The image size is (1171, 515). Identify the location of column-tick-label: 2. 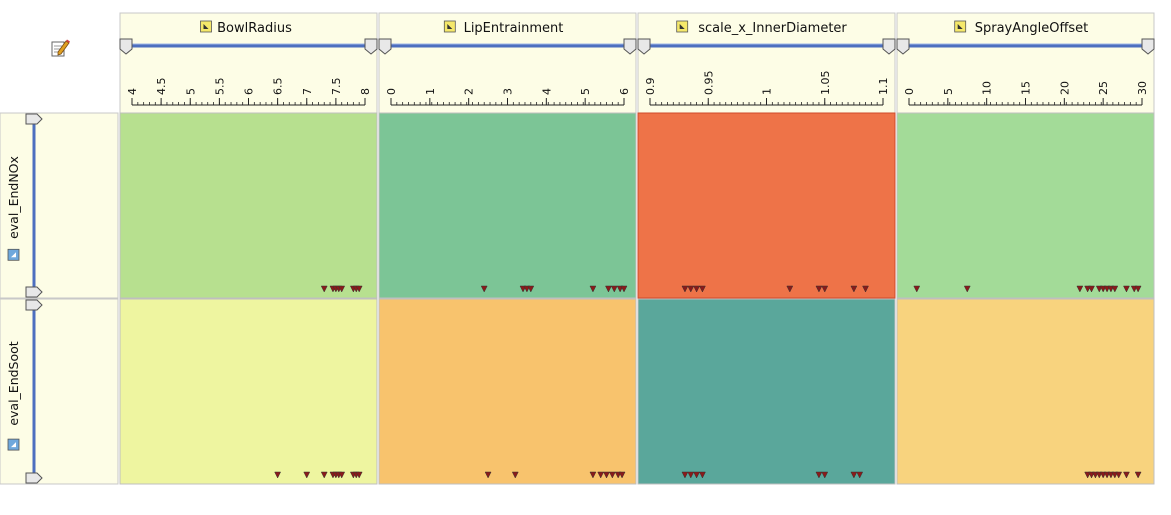
(469, 91).